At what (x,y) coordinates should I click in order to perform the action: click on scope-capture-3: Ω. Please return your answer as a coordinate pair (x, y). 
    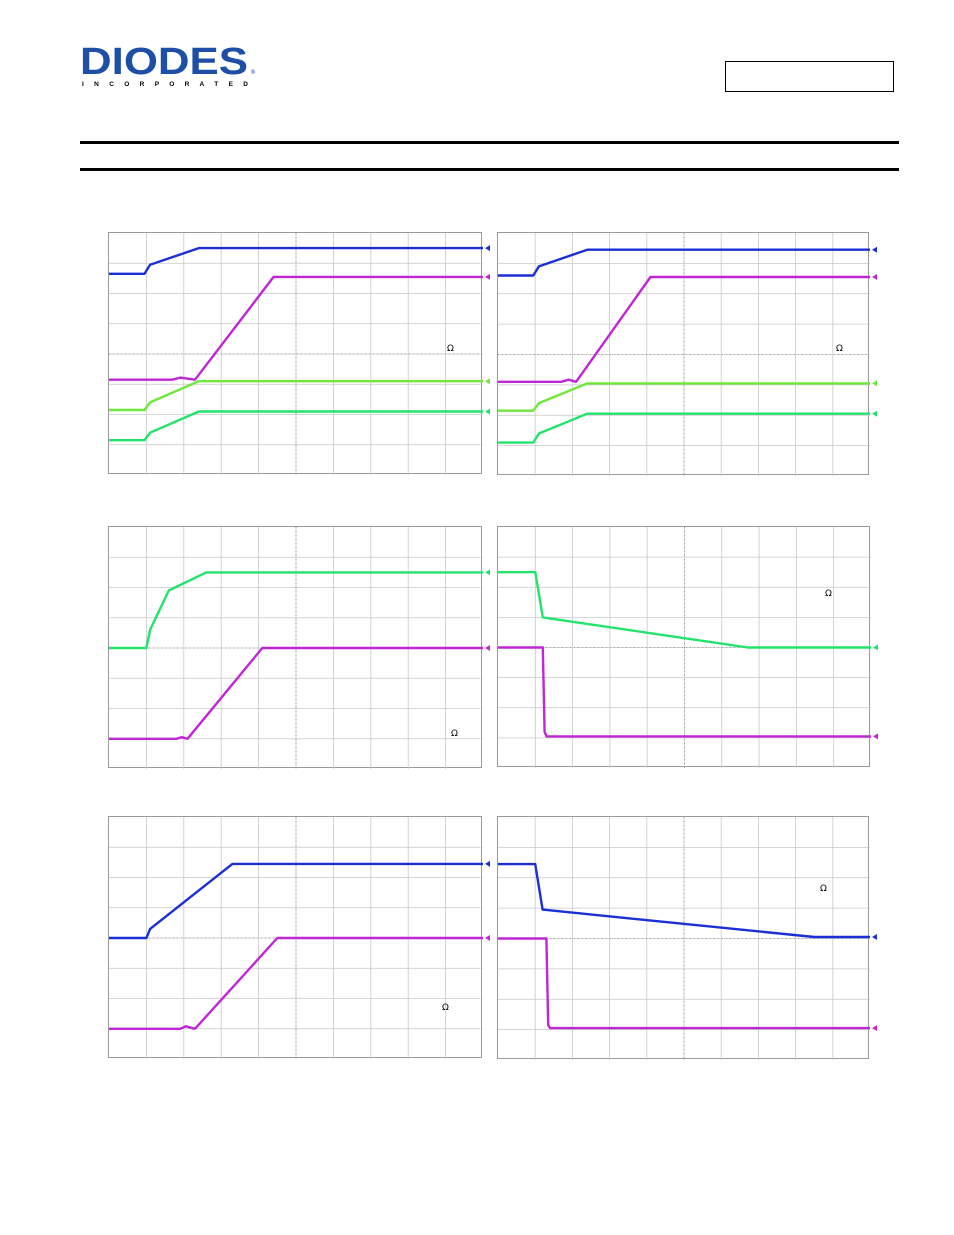
    Looking at the image, I should click on (299, 647).